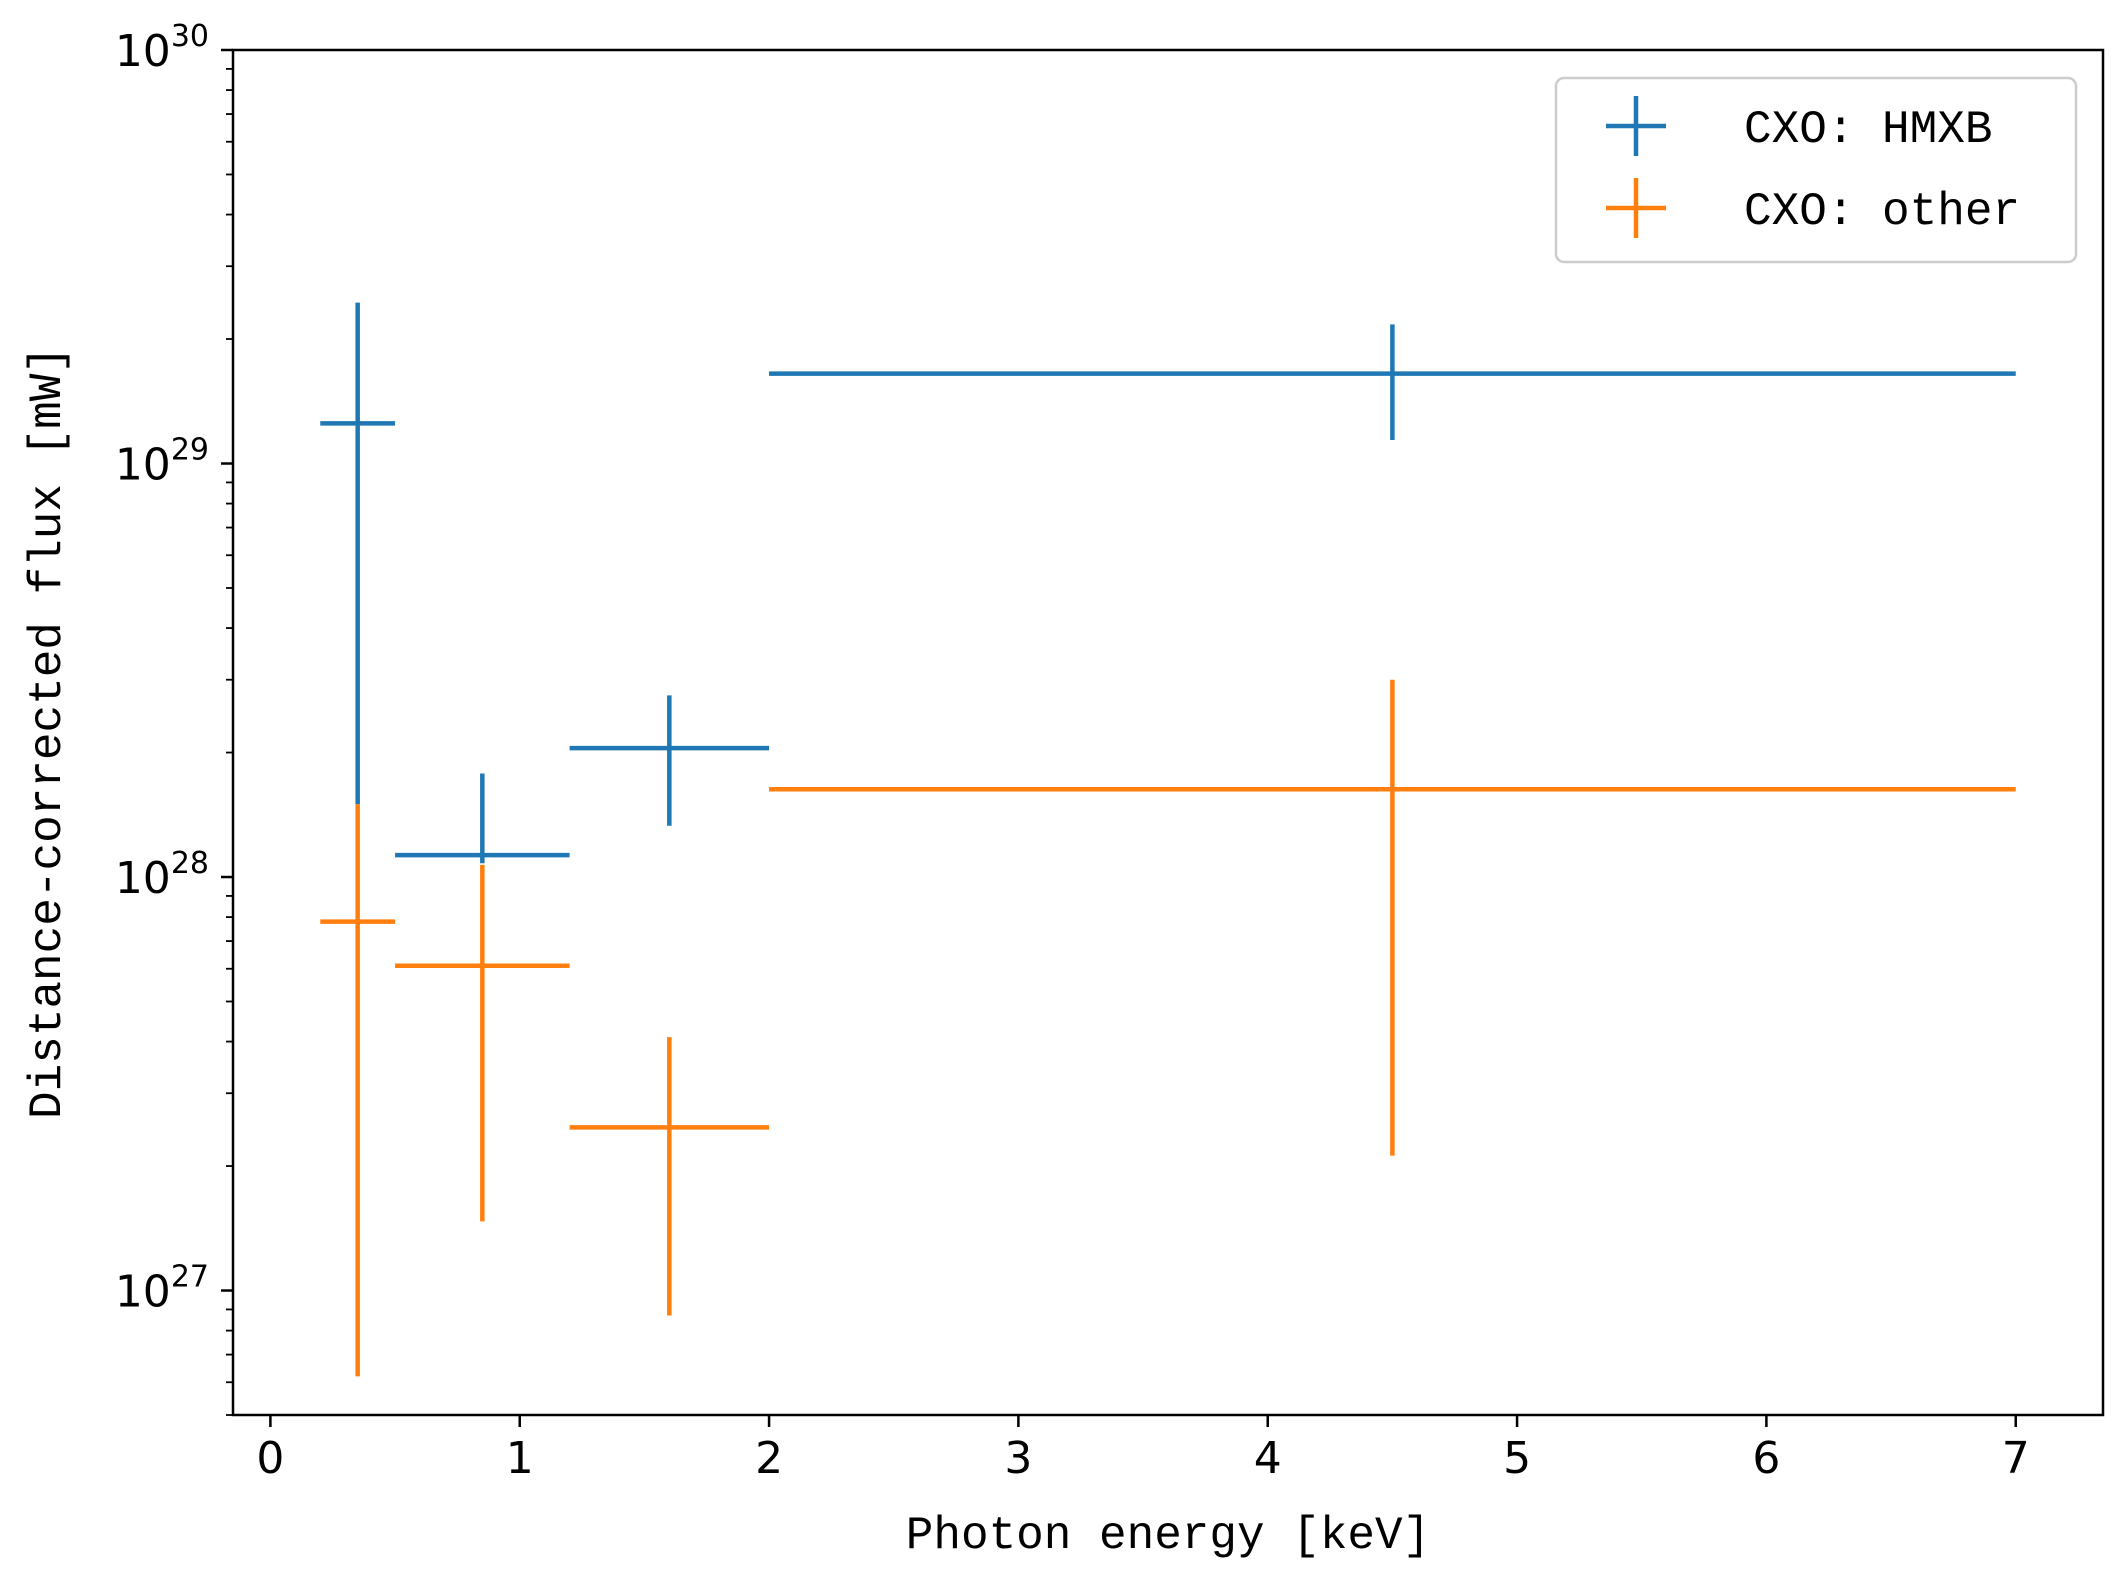 The image size is (2121, 1587). What do you see at coordinates (190, 863) in the screenshot?
I see `y-tick-exponent: 28` at bounding box center [190, 863].